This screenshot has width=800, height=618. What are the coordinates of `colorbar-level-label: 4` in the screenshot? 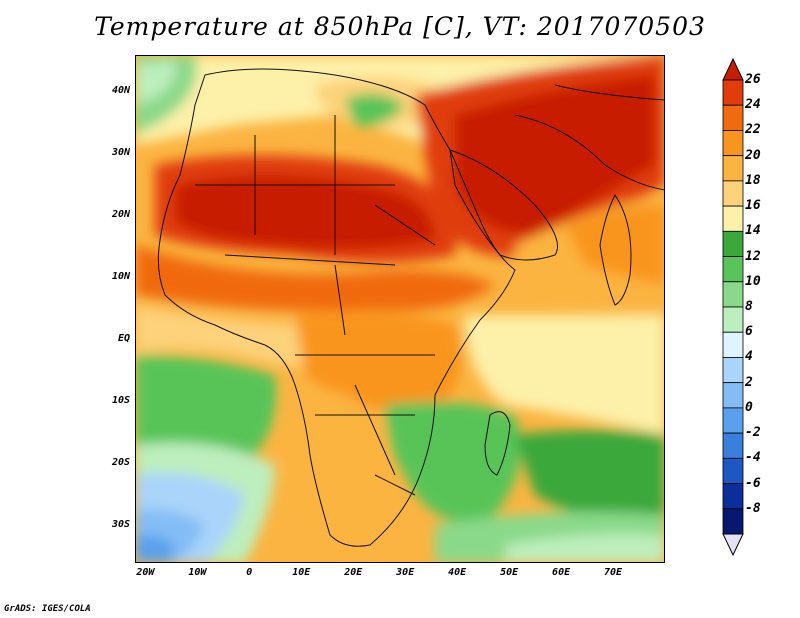 It's located at (749, 357).